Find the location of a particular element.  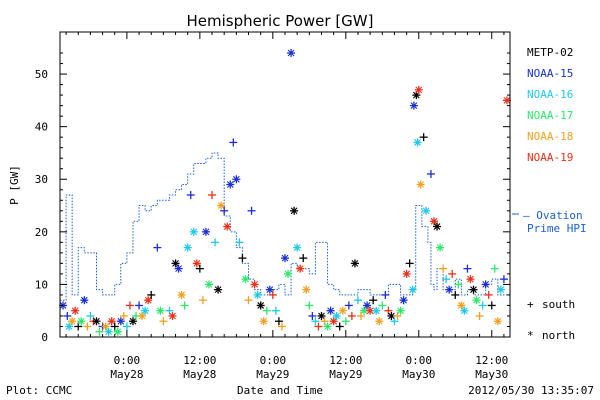

footer-plot-credit: Plot: CCMC is located at coordinates (39, 390).